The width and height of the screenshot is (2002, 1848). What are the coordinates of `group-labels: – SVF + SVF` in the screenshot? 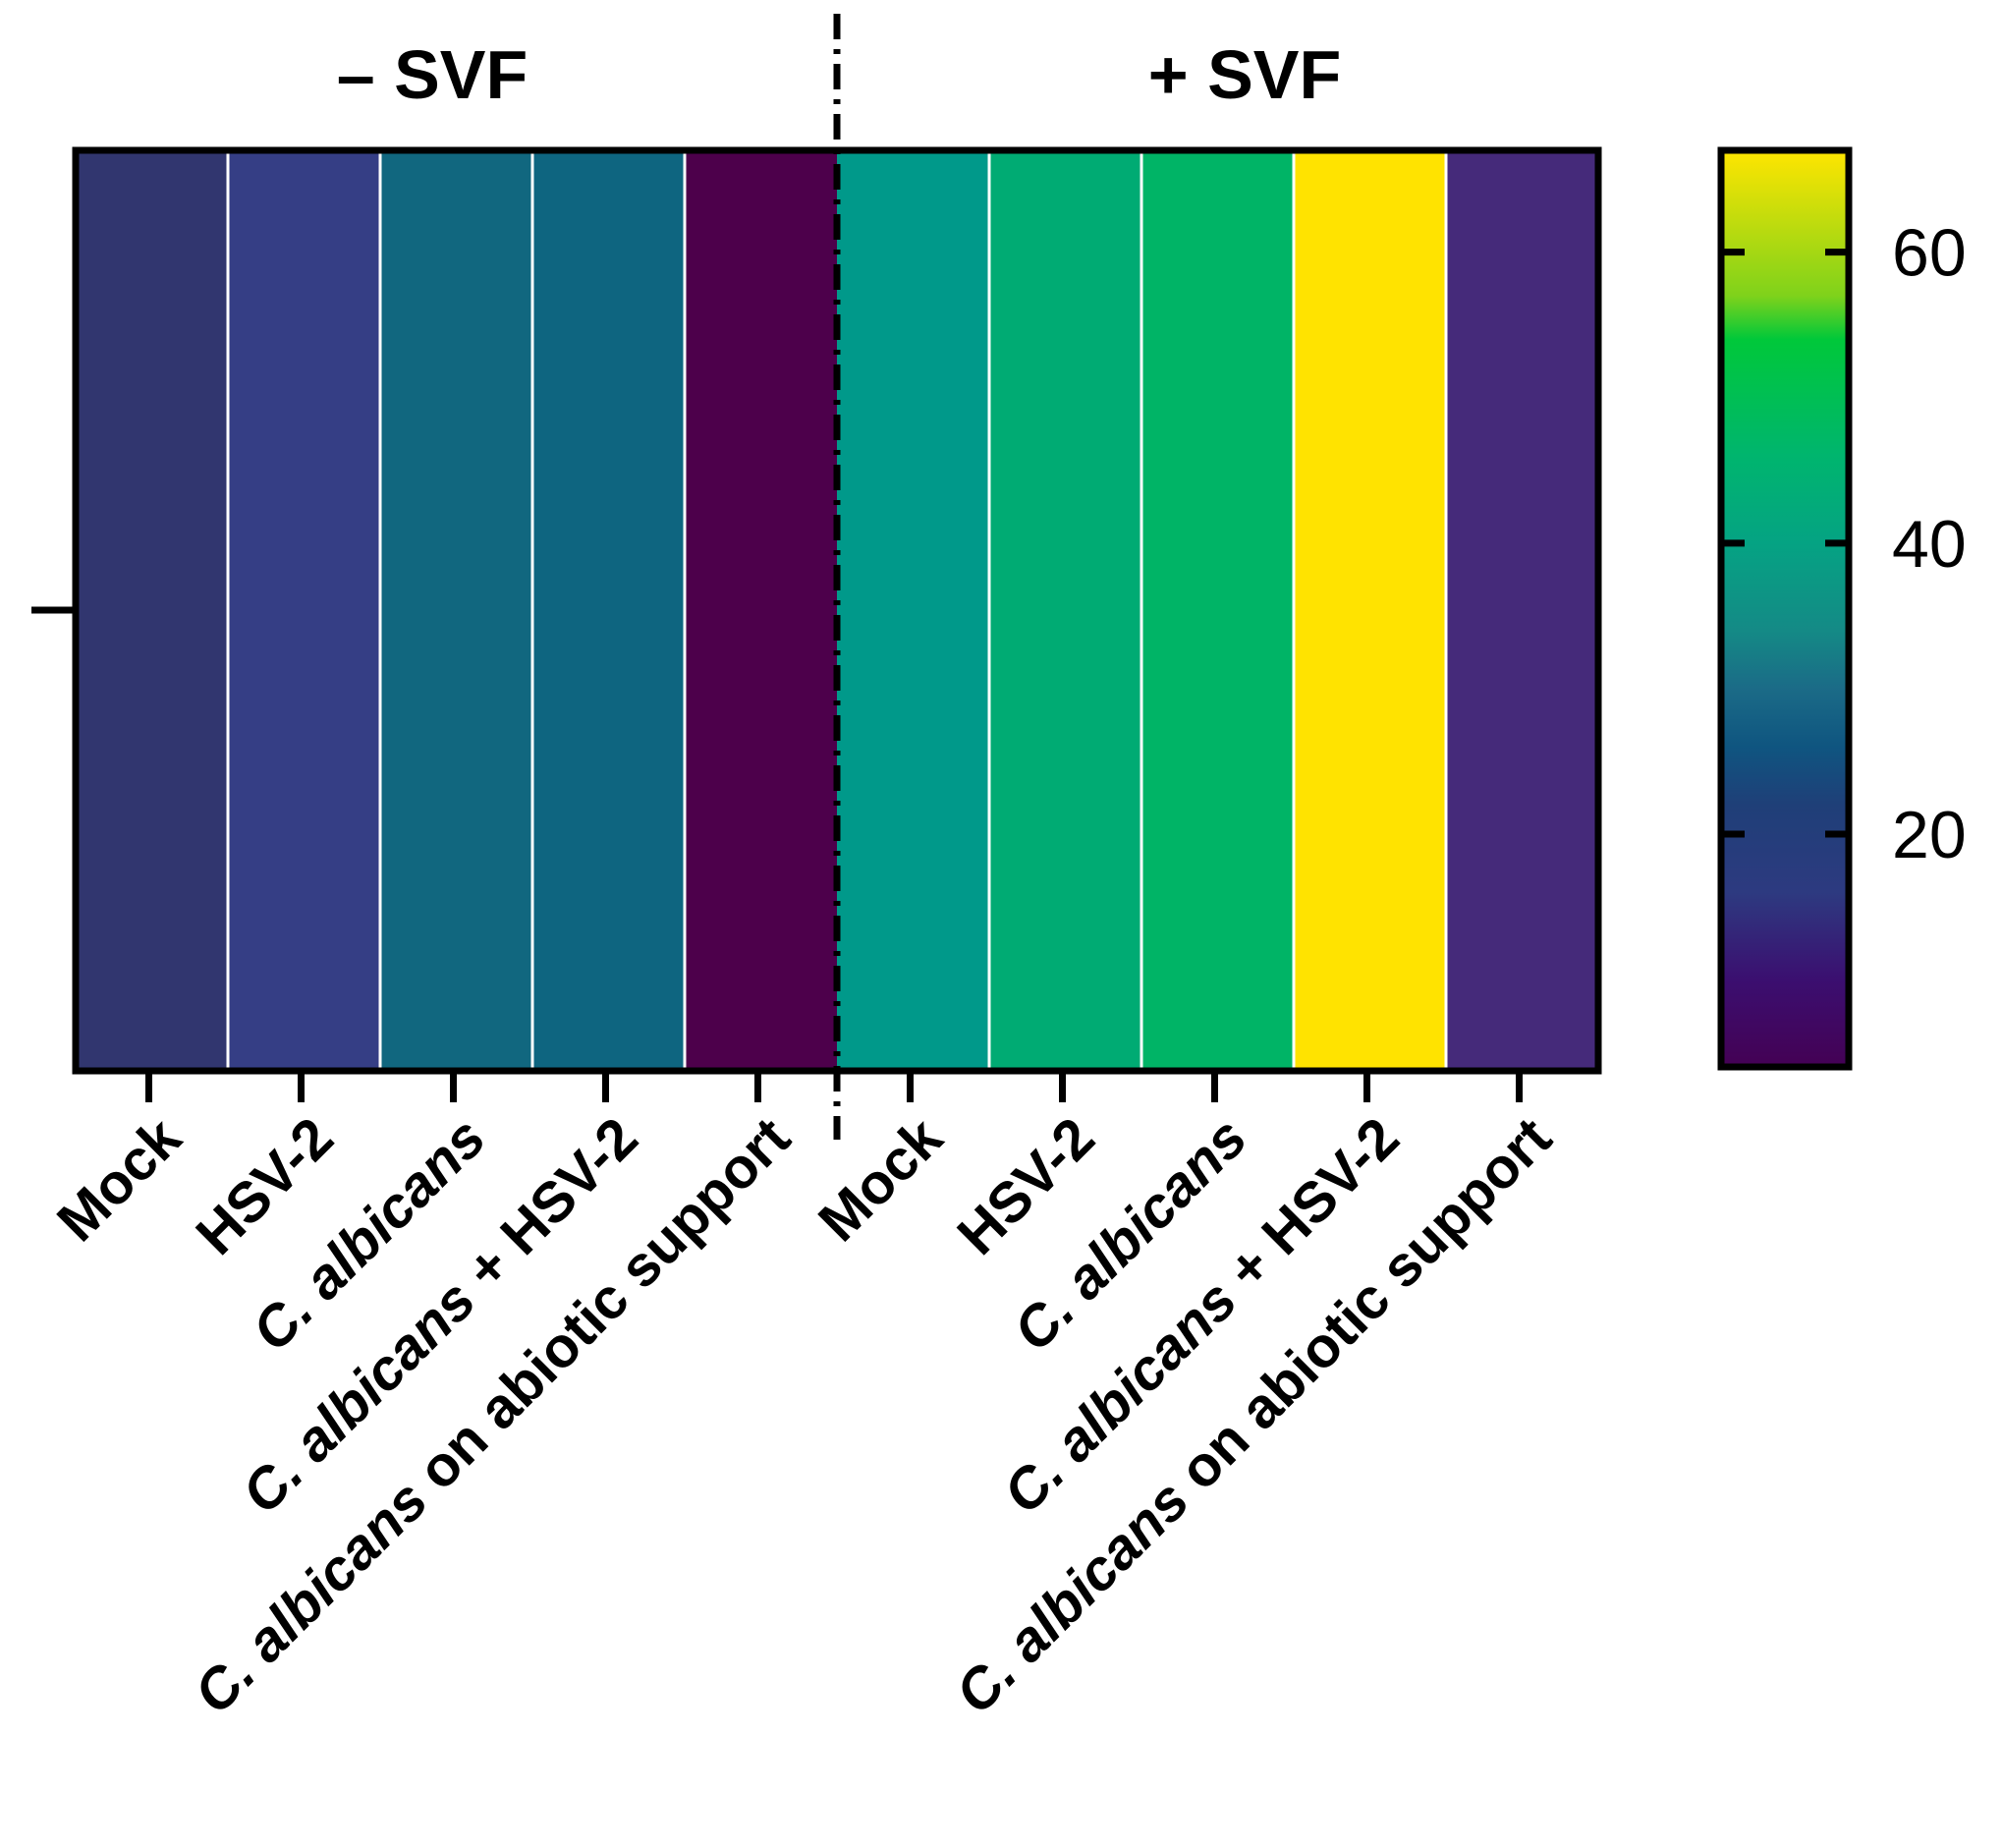 It's located at (839, 74).